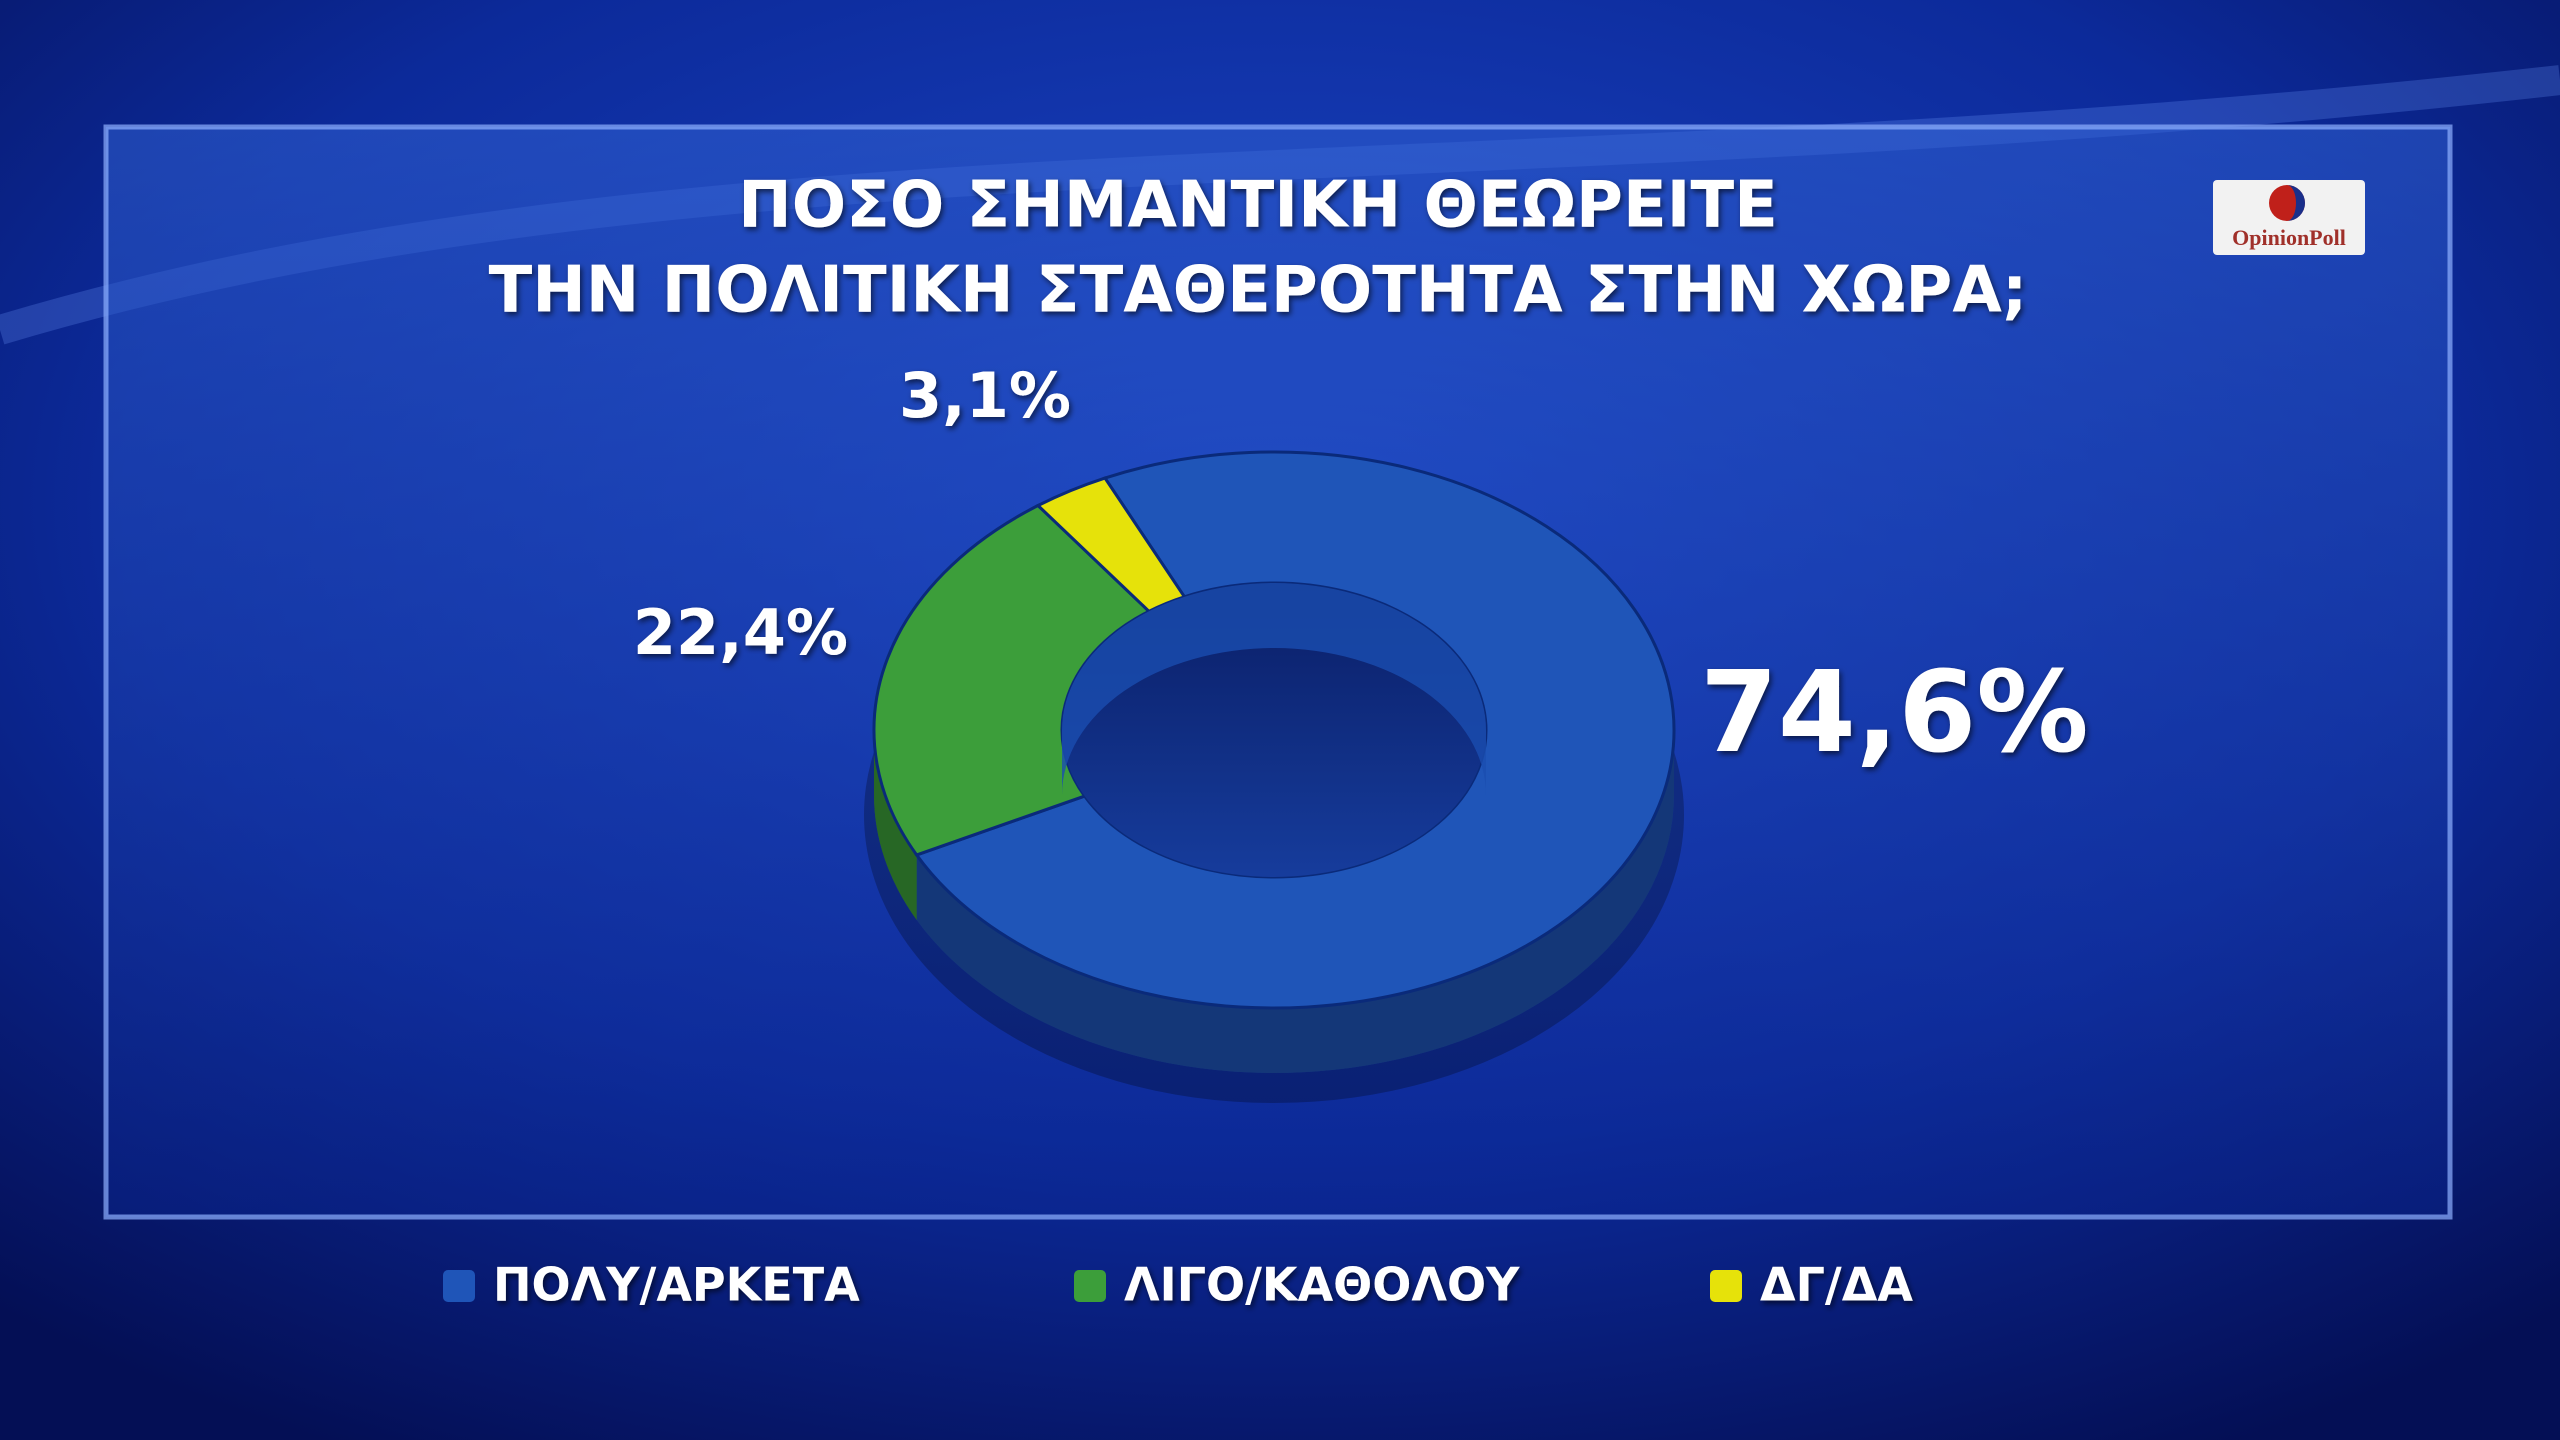 The image size is (2560, 1440). I want to click on hole-wall, so click(1274, 689).